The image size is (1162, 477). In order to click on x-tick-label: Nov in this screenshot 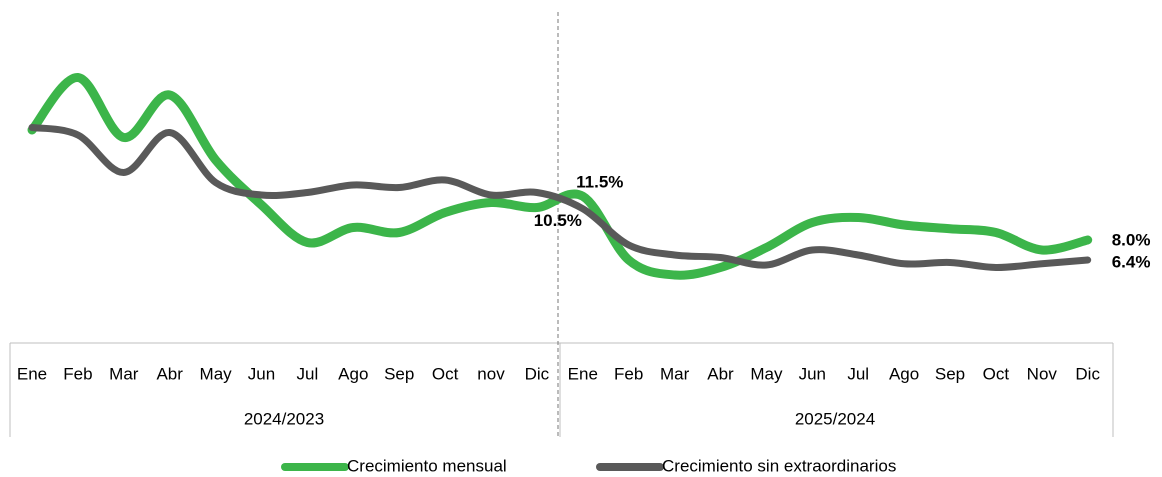, I will do `click(1042, 373)`.